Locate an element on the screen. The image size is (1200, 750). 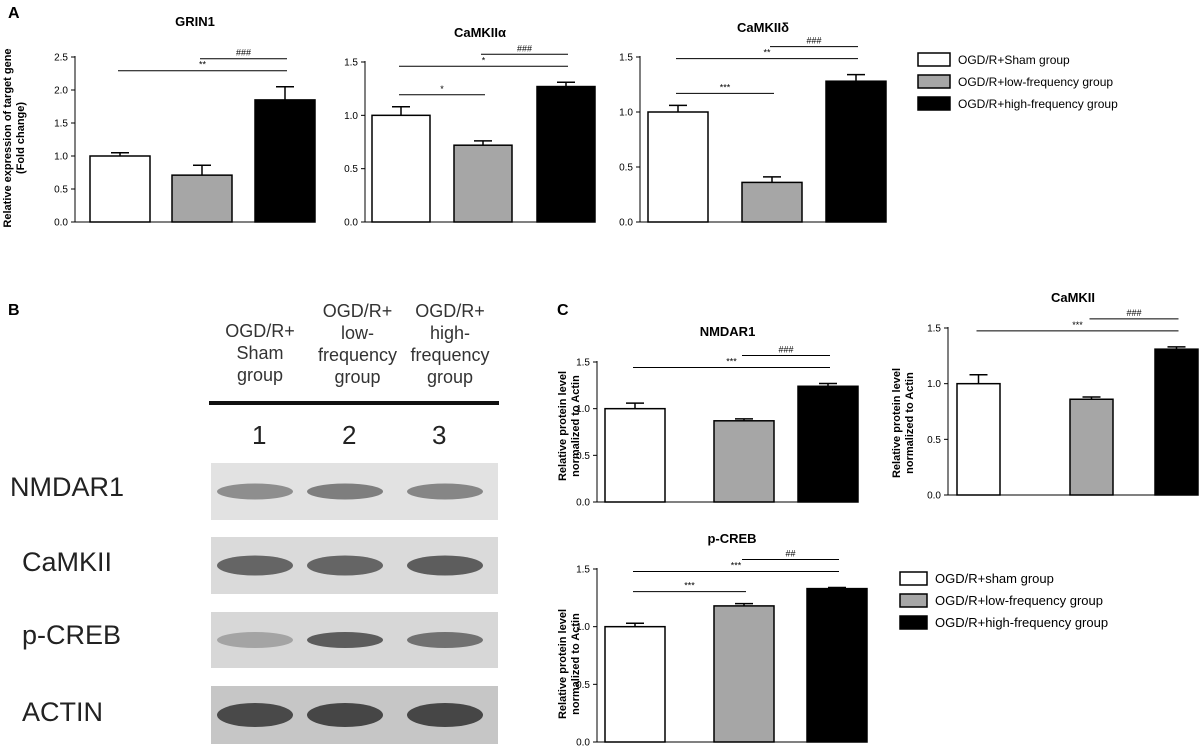
lane-number-2: 2 is located at coordinates (349, 435).